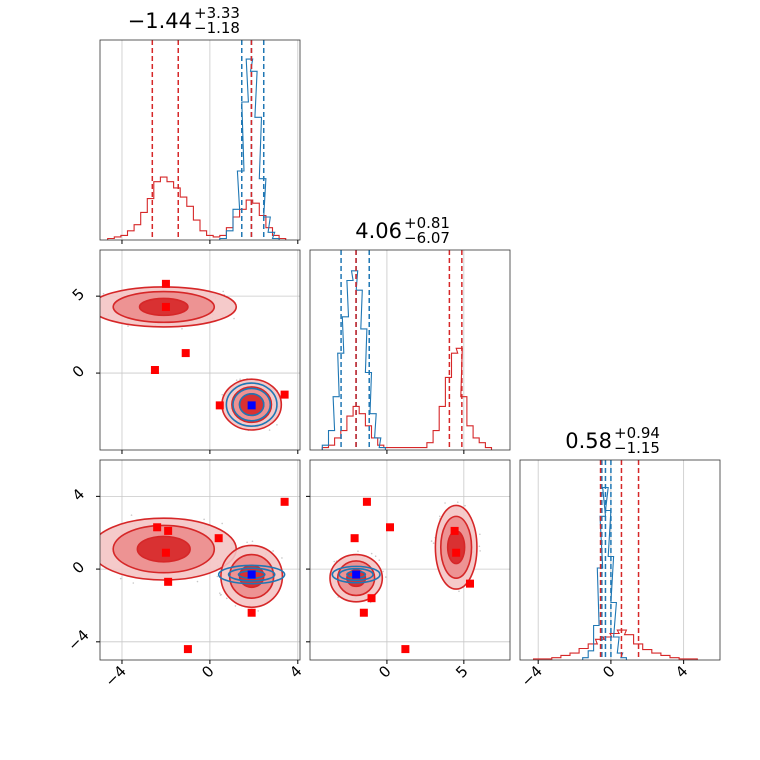 This screenshot has width=760, height=760. I want to click on title-upper: +0.81, so click(427, 223).